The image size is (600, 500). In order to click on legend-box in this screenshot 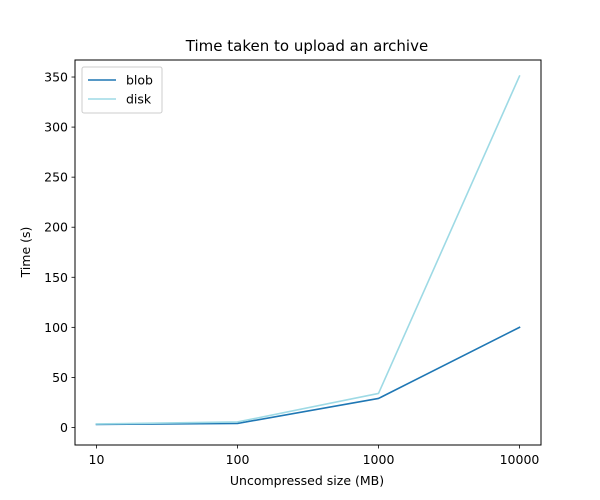, I will do `click(122, 90)`.